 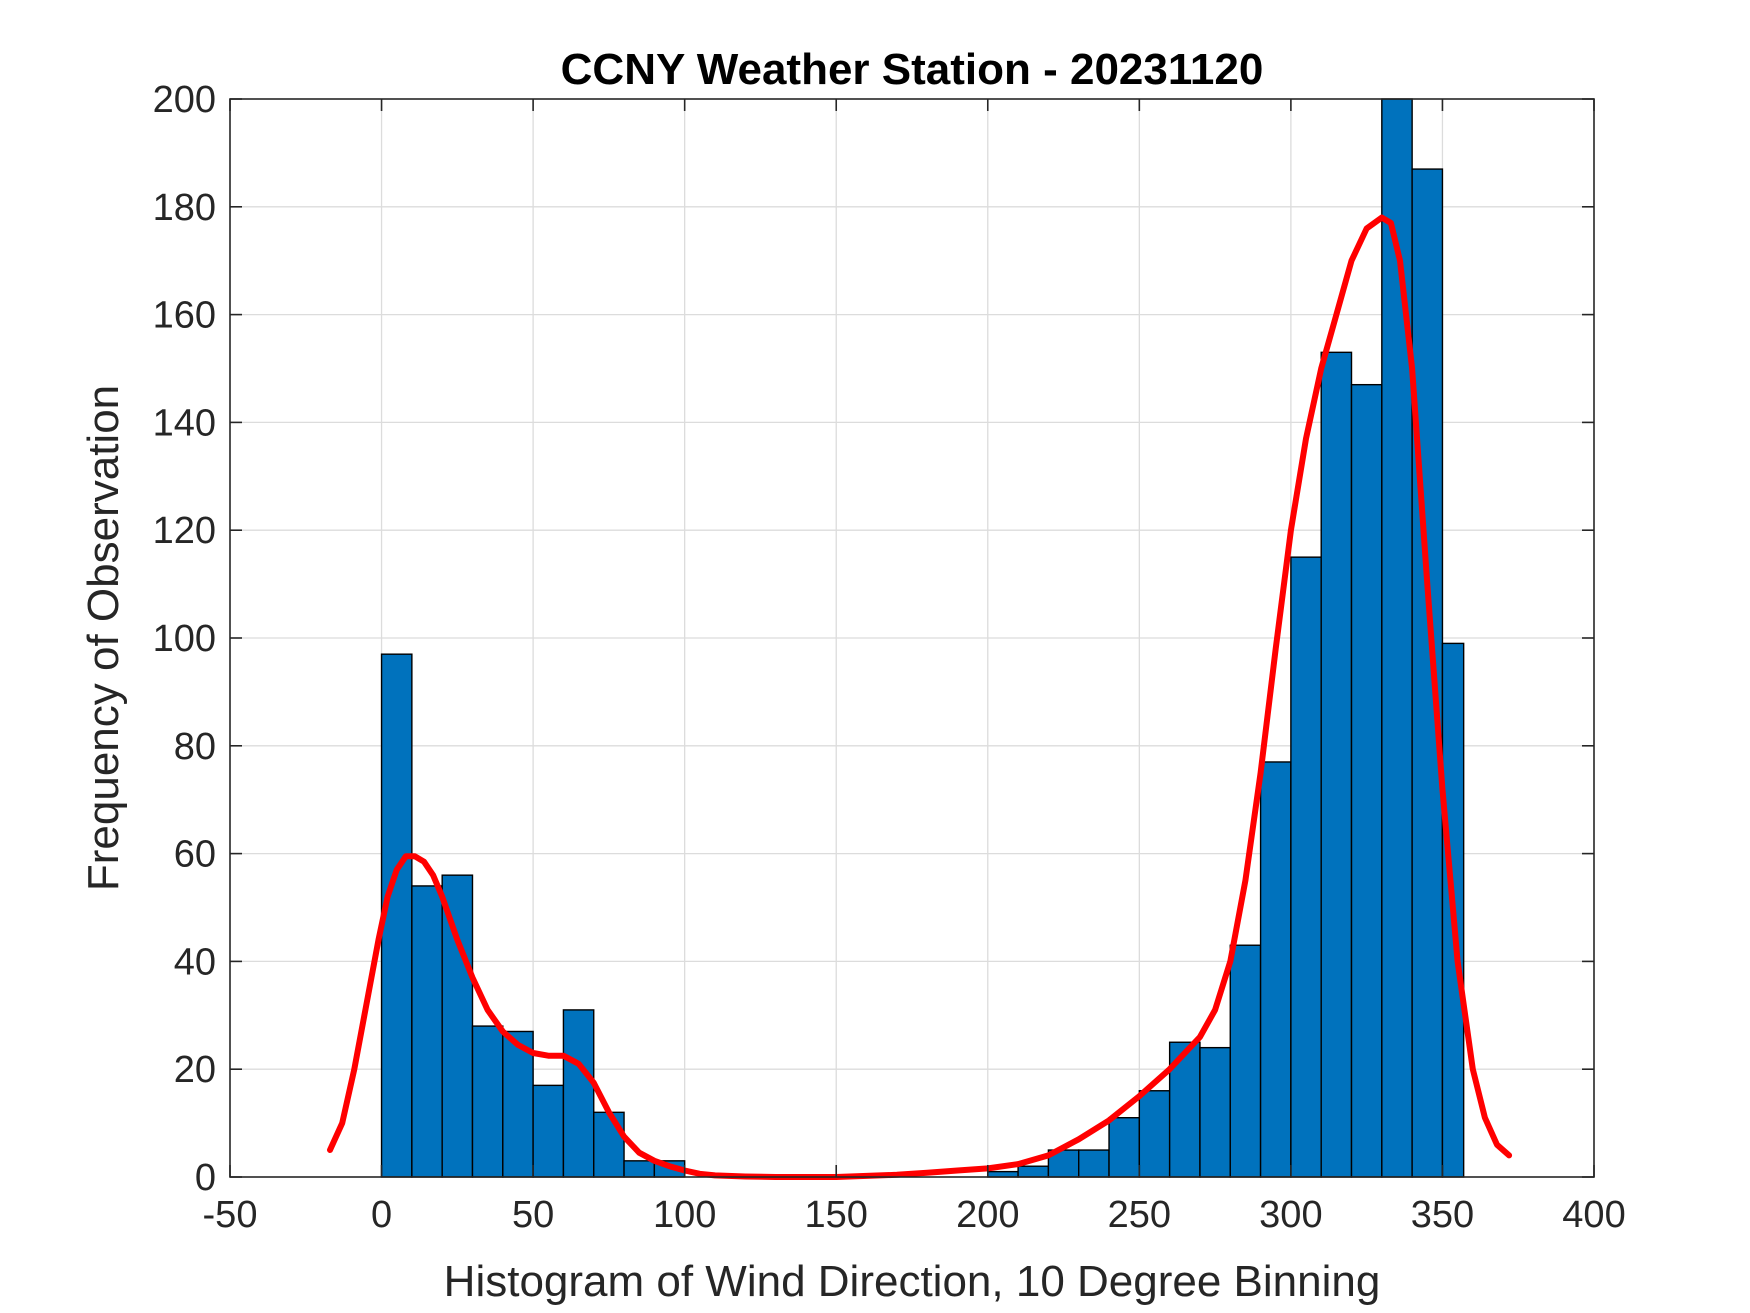 What do you see at coordinates (205, 1178) in the screenshot?
I see `y-tick-label: 0` at bounding box center [205, 1178].